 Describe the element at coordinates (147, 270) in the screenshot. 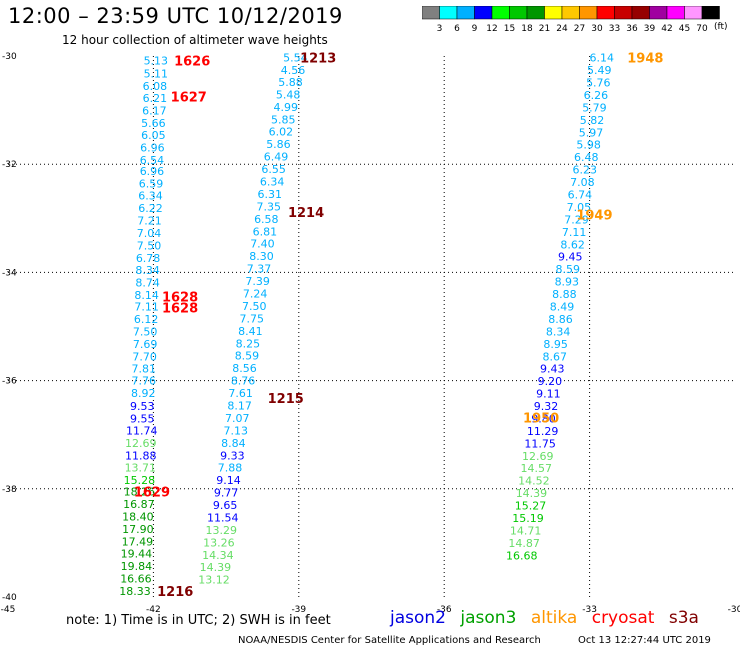

I see `wave-height-value: 8.34` at that location.